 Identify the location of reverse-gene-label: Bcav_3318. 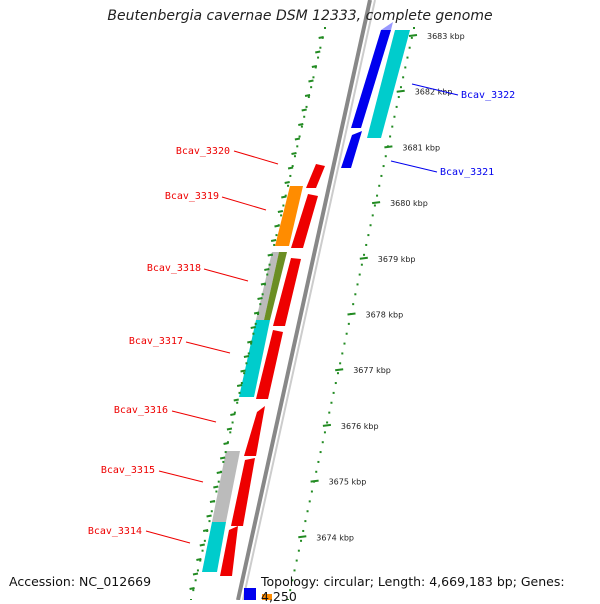
(174, 268).